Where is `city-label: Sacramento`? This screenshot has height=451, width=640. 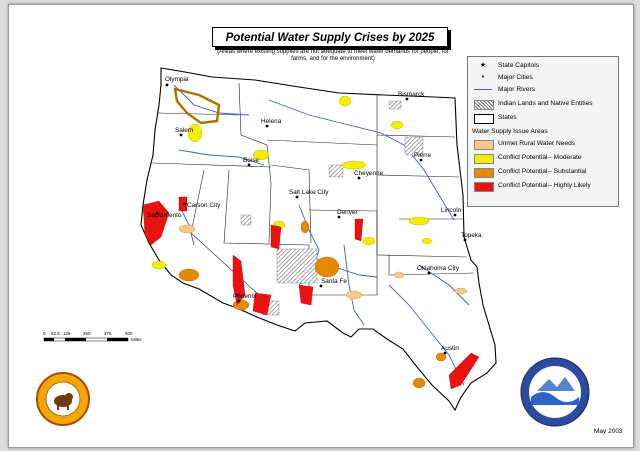
city-label: Sacramento is located at coordinates (164, 215).